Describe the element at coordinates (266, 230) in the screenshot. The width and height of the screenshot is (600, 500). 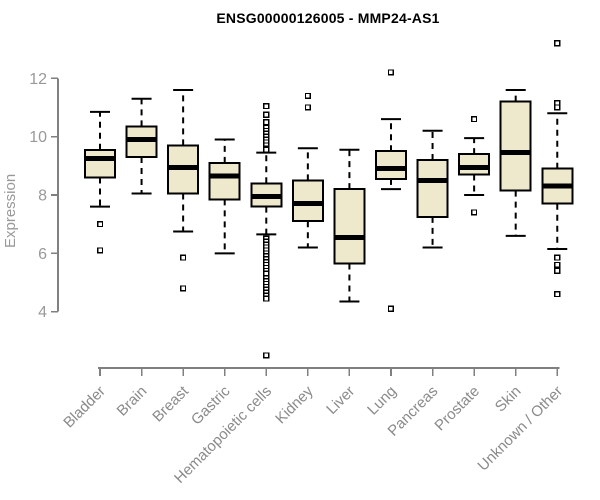
I see `boxplot-hematopoietic-cells` at that location.